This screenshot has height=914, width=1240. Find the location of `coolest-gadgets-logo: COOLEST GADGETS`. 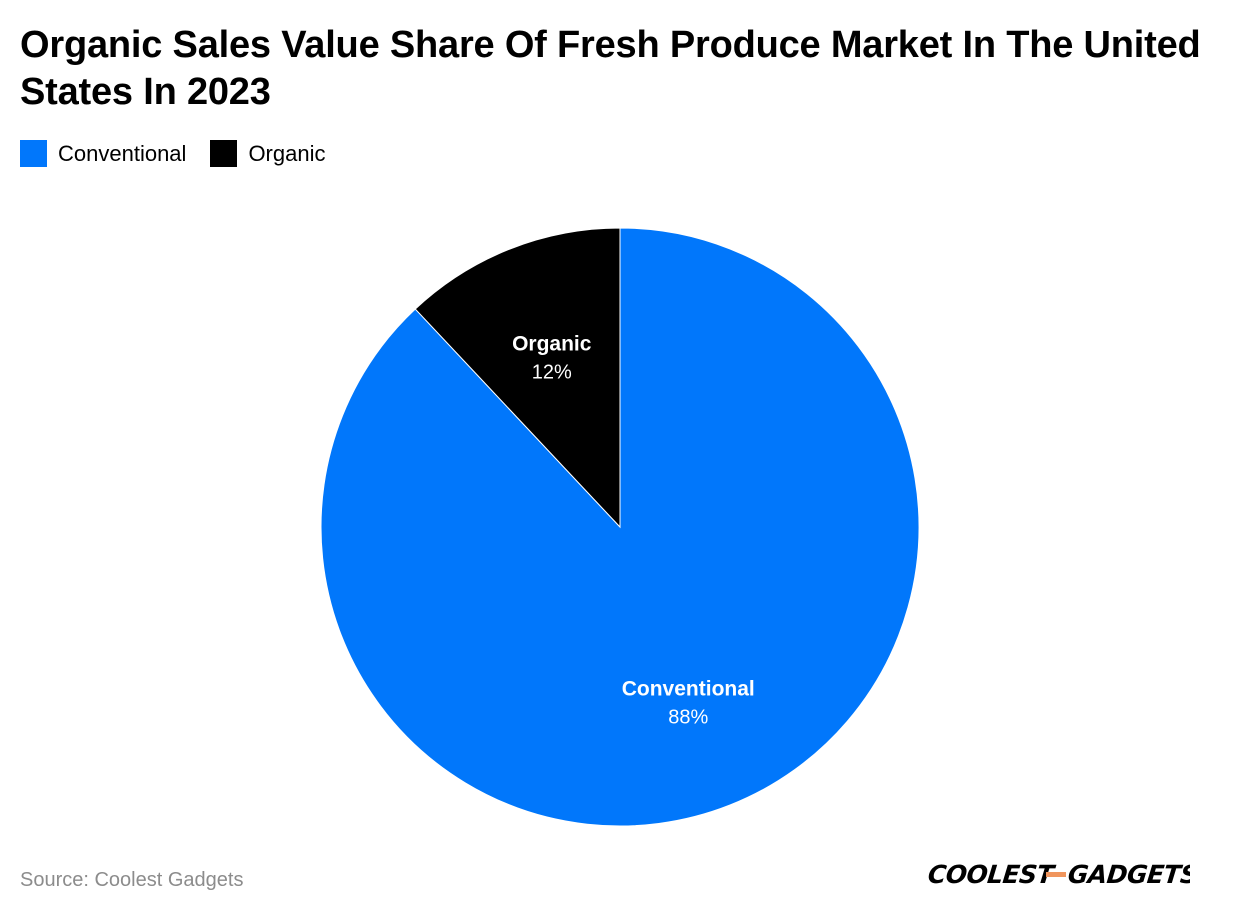

coolest-gadgets-logo: COOLEST GADGETS is located at coordinates (1059, 874).